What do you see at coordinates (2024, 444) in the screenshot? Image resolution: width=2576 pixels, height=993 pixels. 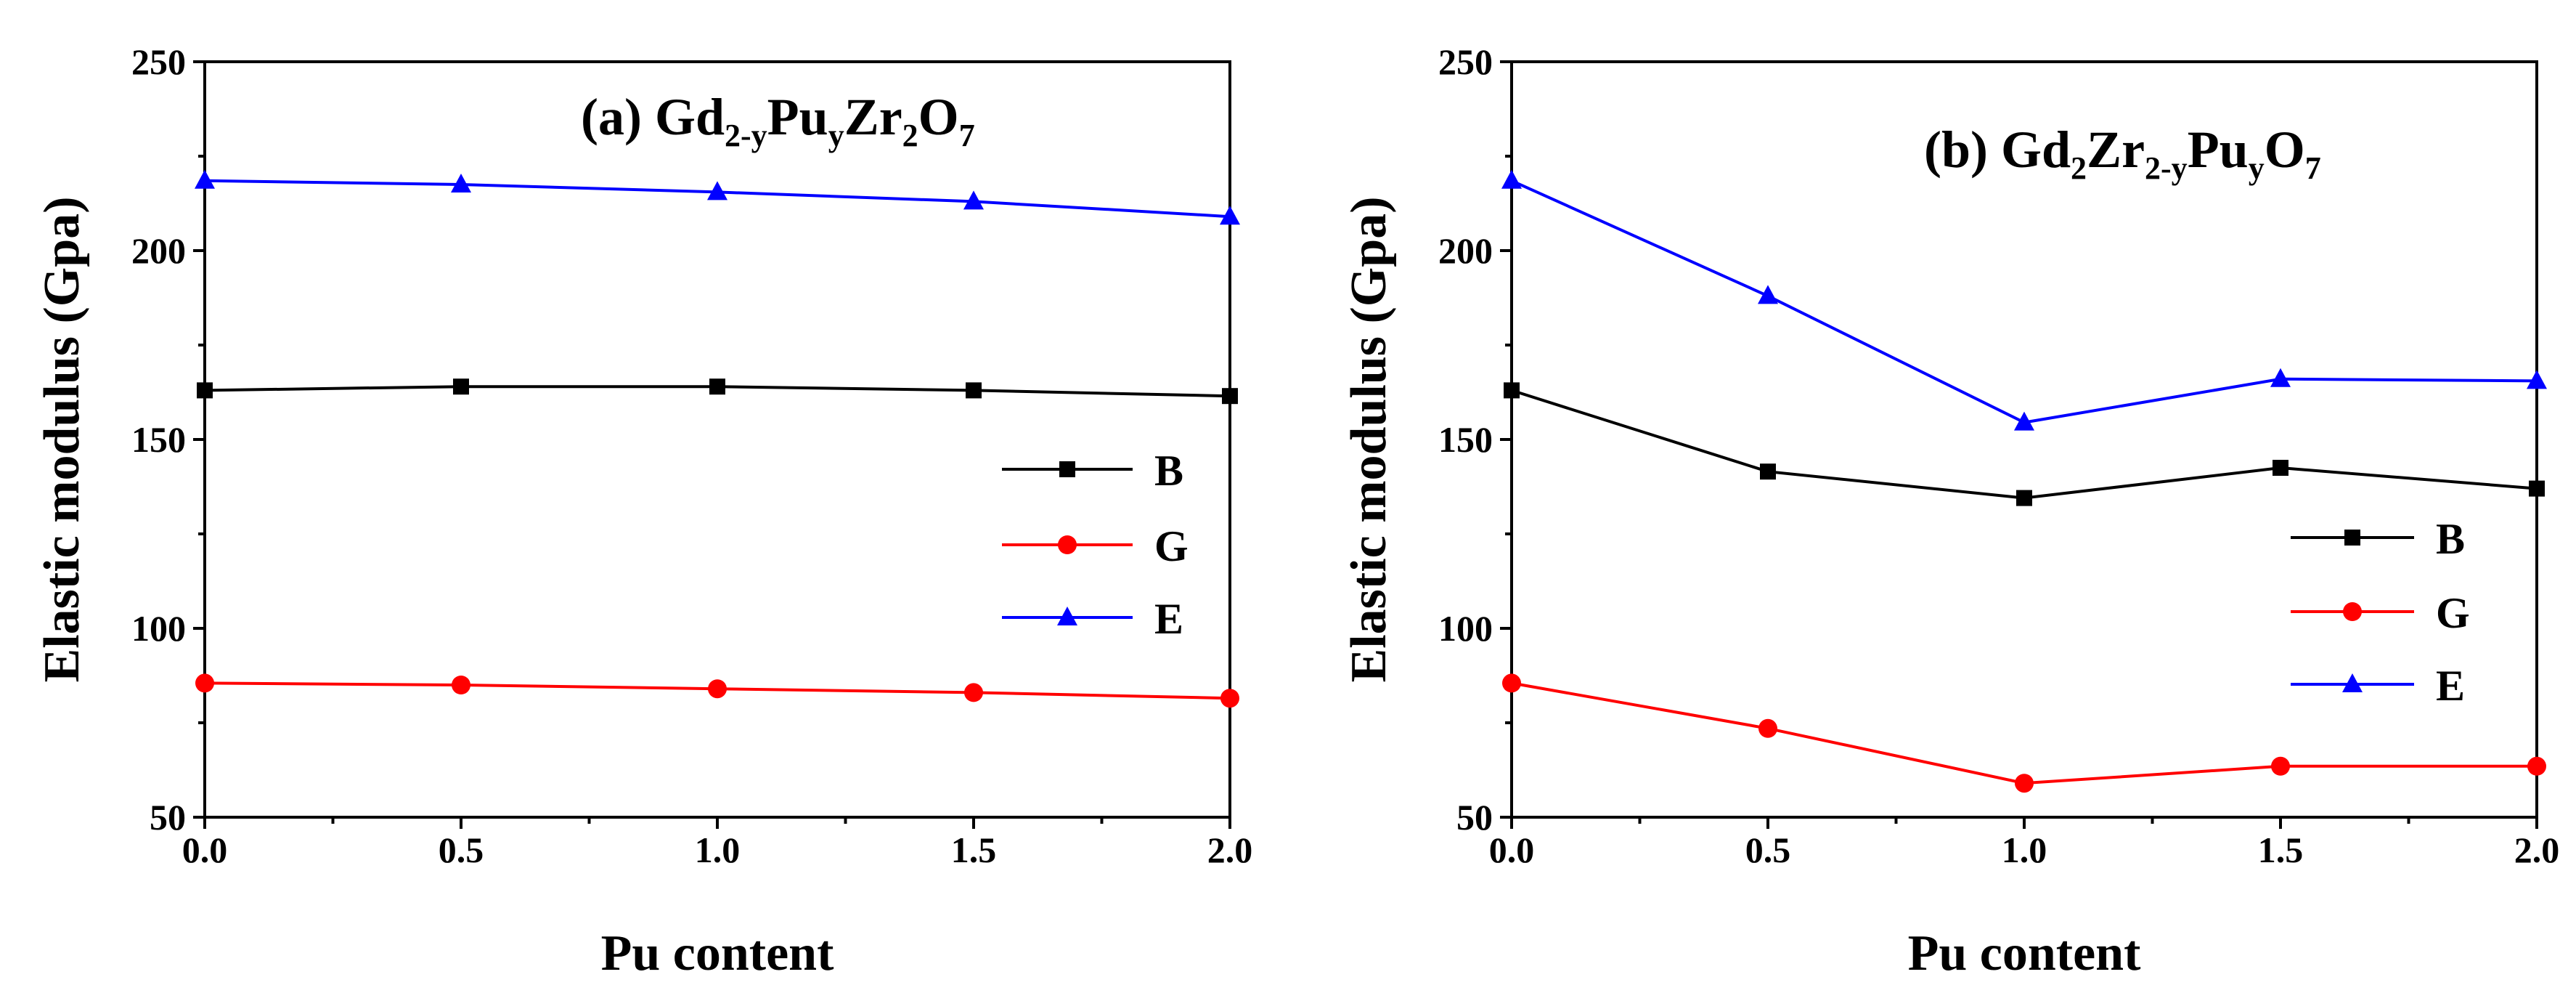 I see `series-line-b` at bounding box center [2024, 444].